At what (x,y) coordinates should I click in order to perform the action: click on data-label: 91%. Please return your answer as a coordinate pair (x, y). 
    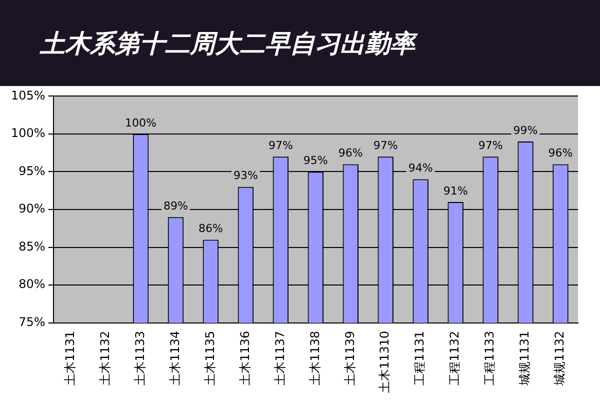
    Looking at the image, I should click on (455, 191).